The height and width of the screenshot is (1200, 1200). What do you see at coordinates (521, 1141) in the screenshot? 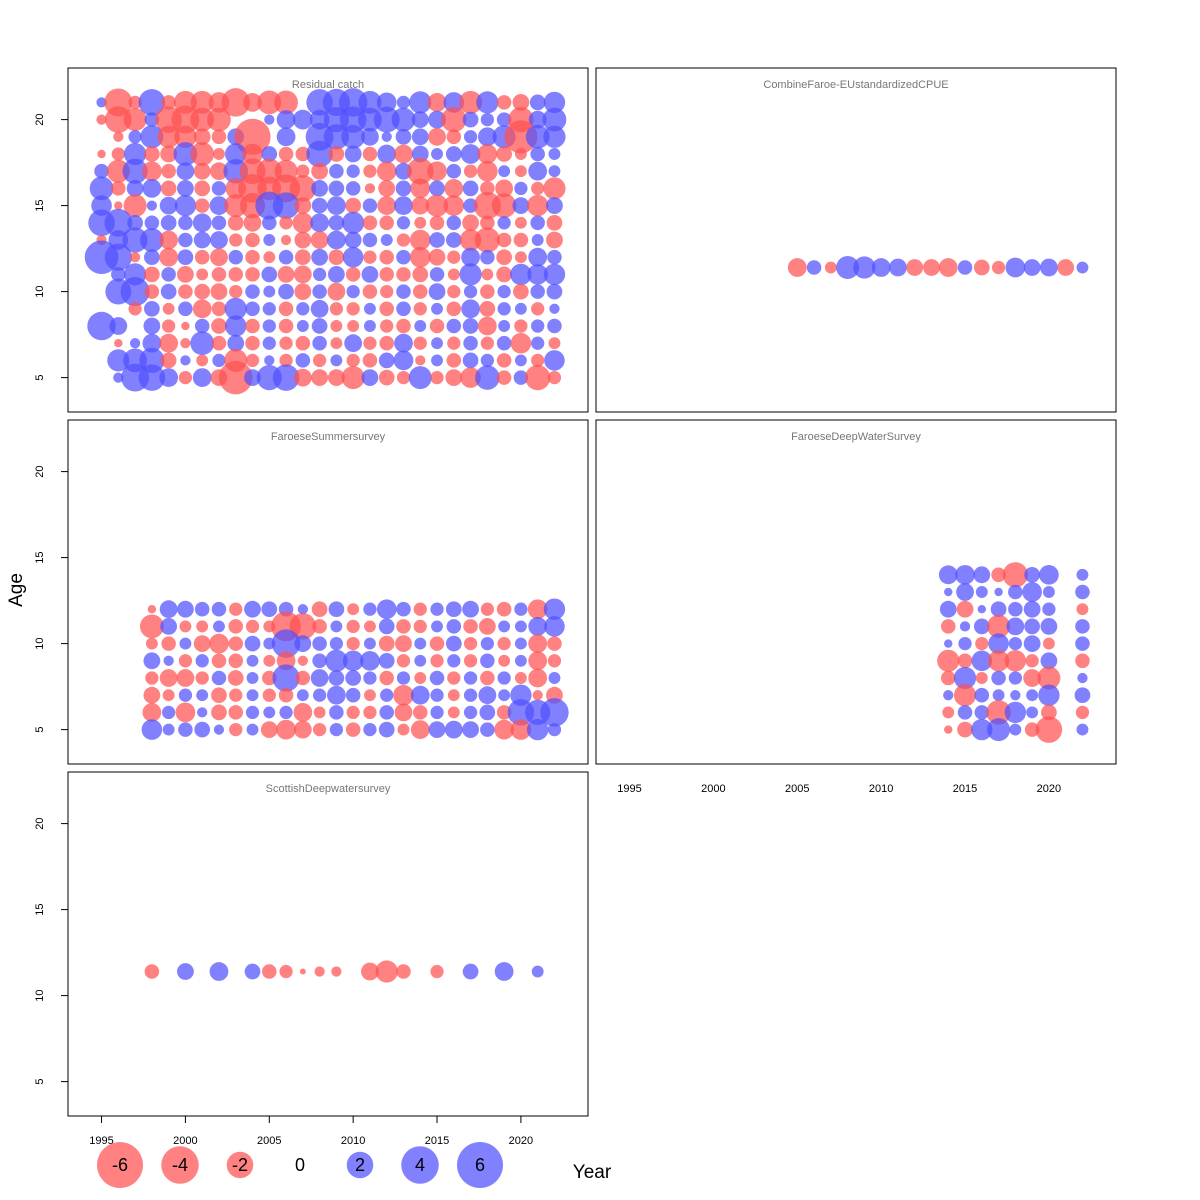
I see `x-tick-label: 2020` at bounding box center [521, 1141].